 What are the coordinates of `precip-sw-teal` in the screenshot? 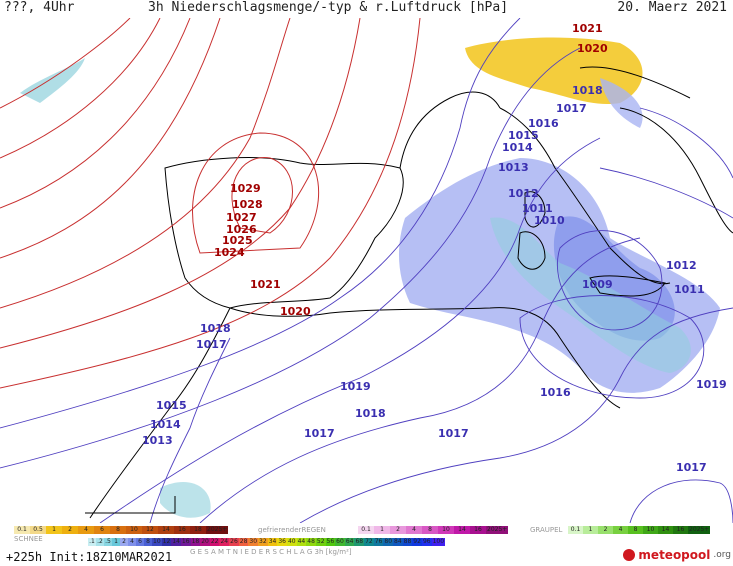 It's located at (185, 500).